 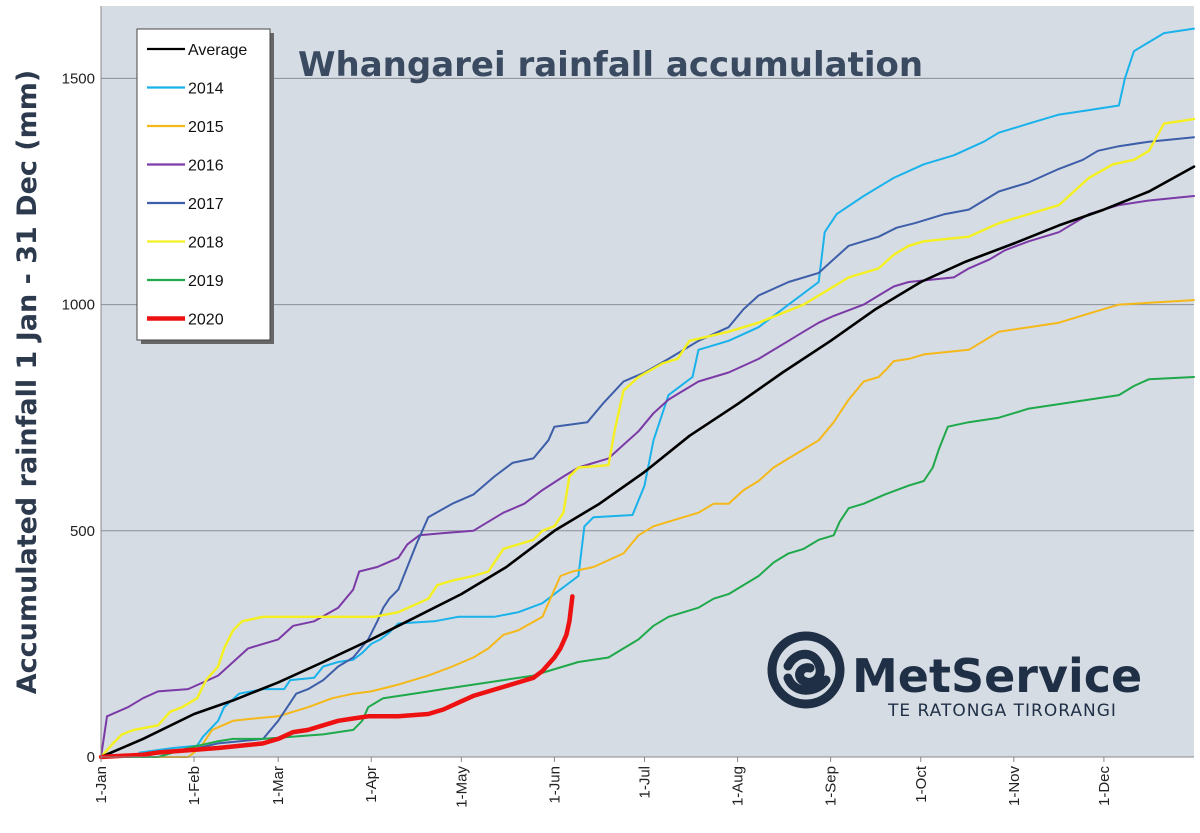 What do you see at coordinates (101, 785) in the screenshot?
I see `x-tick-label: 1-Jan` at bounding box center [101, 785].